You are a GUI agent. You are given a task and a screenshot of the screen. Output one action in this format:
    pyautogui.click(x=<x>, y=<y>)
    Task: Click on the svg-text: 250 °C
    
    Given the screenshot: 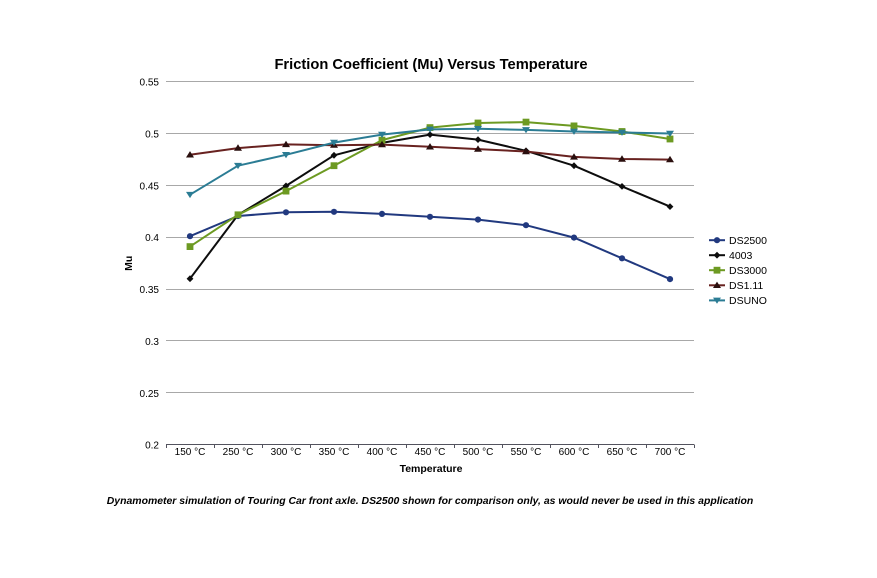 What is the action you would take?
    pyautogui.click(x=238, y=452)
    